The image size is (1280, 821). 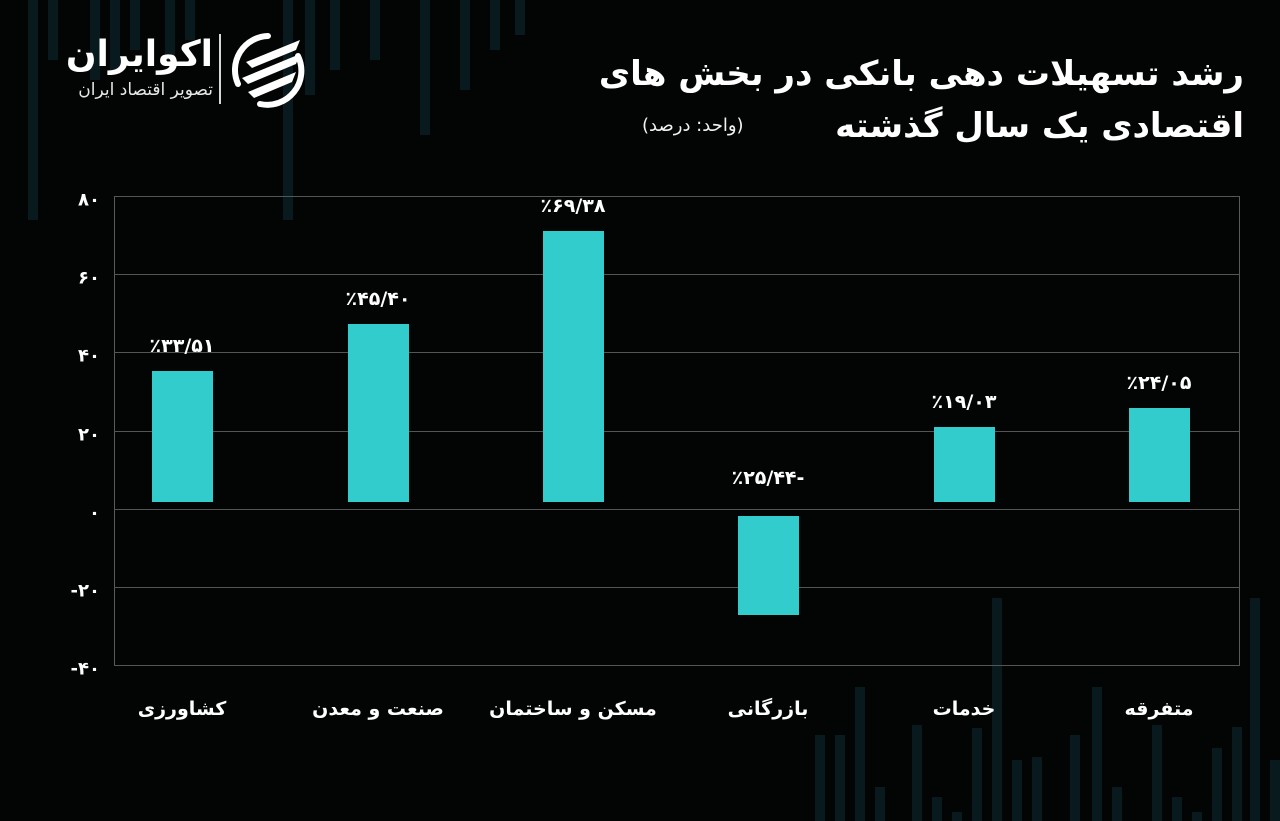 I want to click on y-tick-label: ۲۰, so click(x=89, y=434).